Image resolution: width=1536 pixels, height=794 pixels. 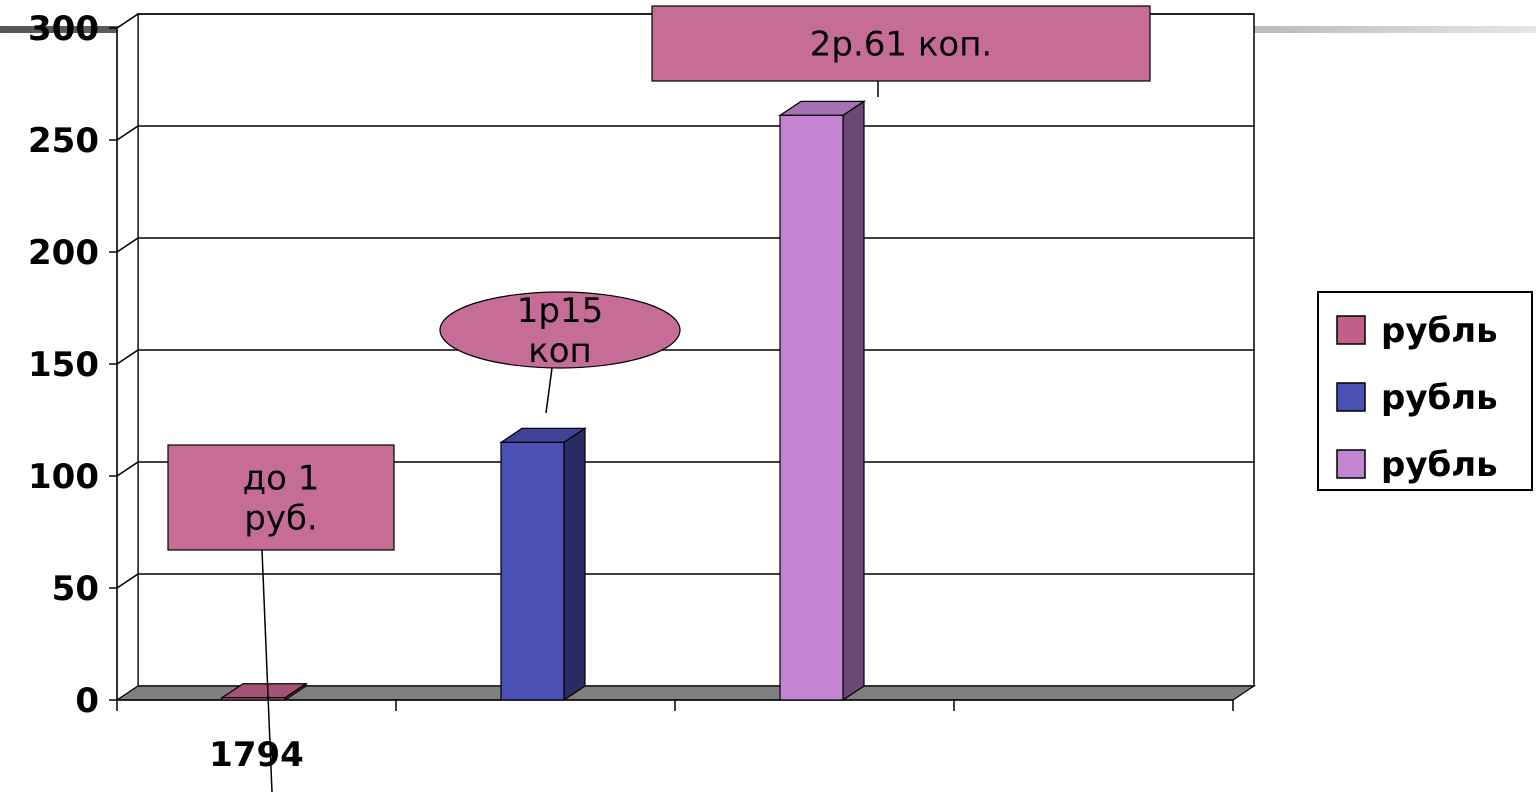 I want to click on callout-text: 2р.61 коп., so click(x=901, y=45).